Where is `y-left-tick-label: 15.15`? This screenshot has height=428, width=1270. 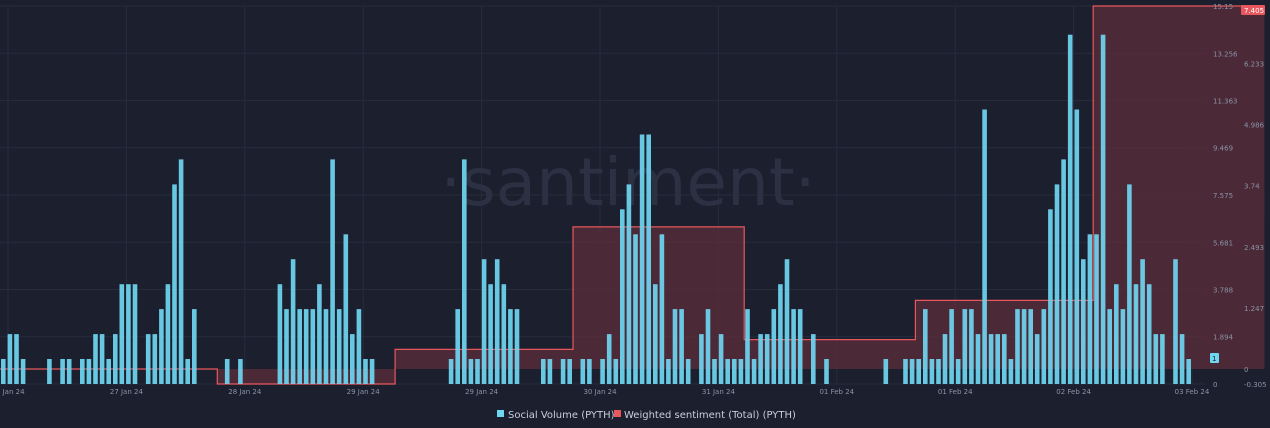 y-left-tick-label: 15.15 is located at coordinates (1223, 7).